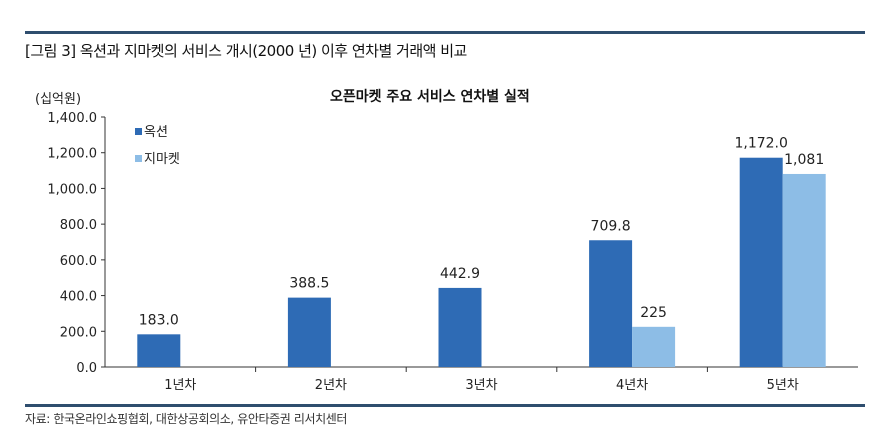 Image resolution: width=894 pixels, height=447 pixels. What do you see at coordinates (156, 132) in the screenshot?
I see `legend-label: 옥션` at bounding box center [156, 132].